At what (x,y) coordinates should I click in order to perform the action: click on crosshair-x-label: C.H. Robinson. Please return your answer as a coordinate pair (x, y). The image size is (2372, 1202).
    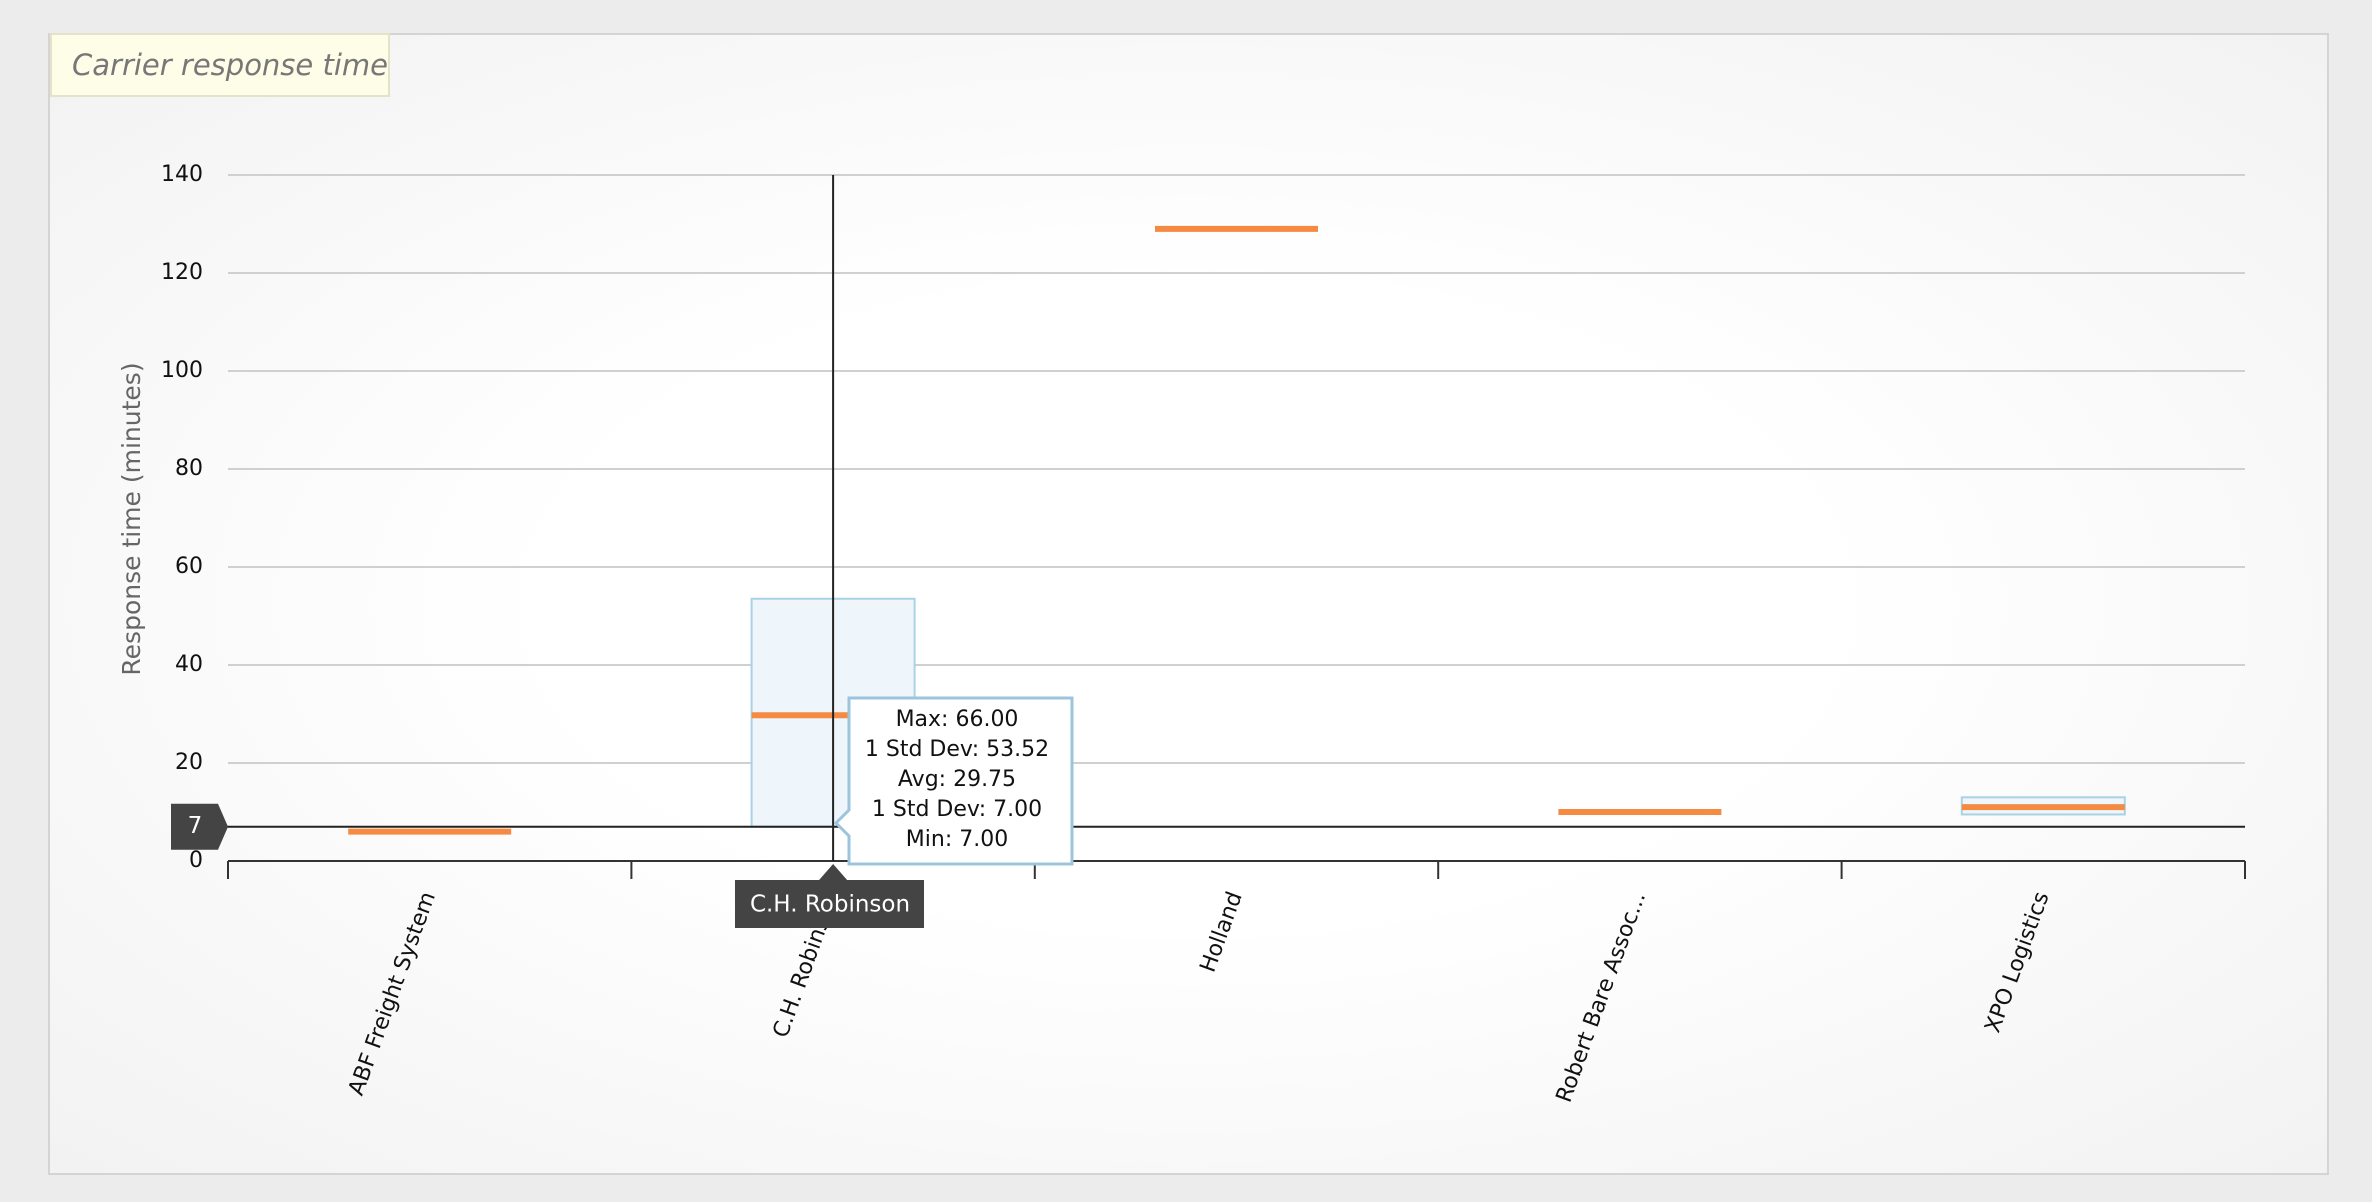
    Looking at the image, I should click on (830, 905).